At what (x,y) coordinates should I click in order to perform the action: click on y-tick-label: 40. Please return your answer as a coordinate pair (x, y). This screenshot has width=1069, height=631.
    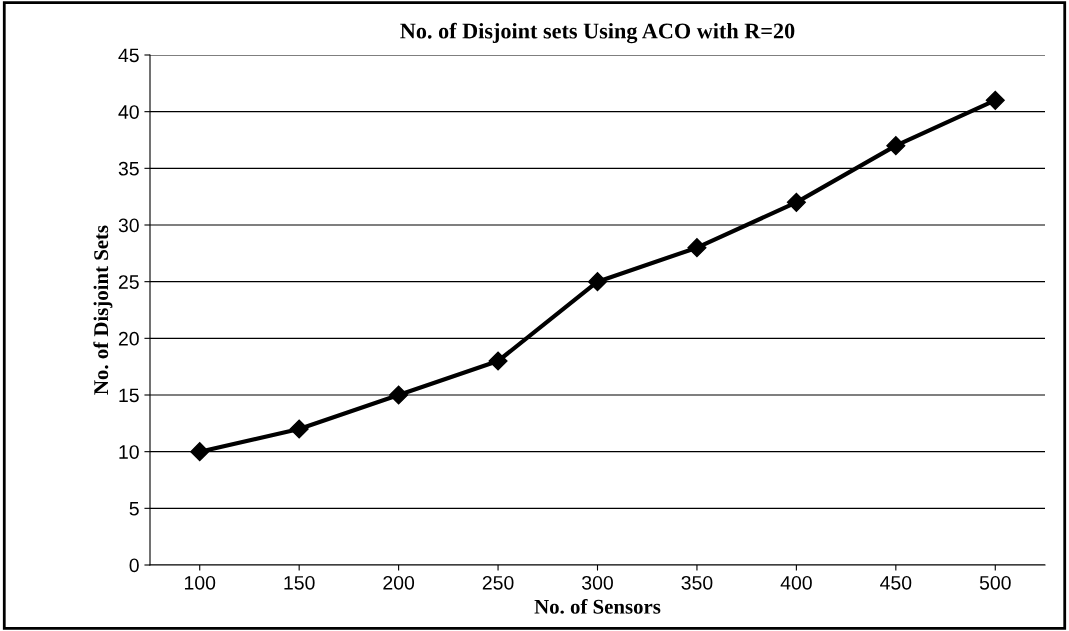
    Looking at the image, I should click on (128, 112).